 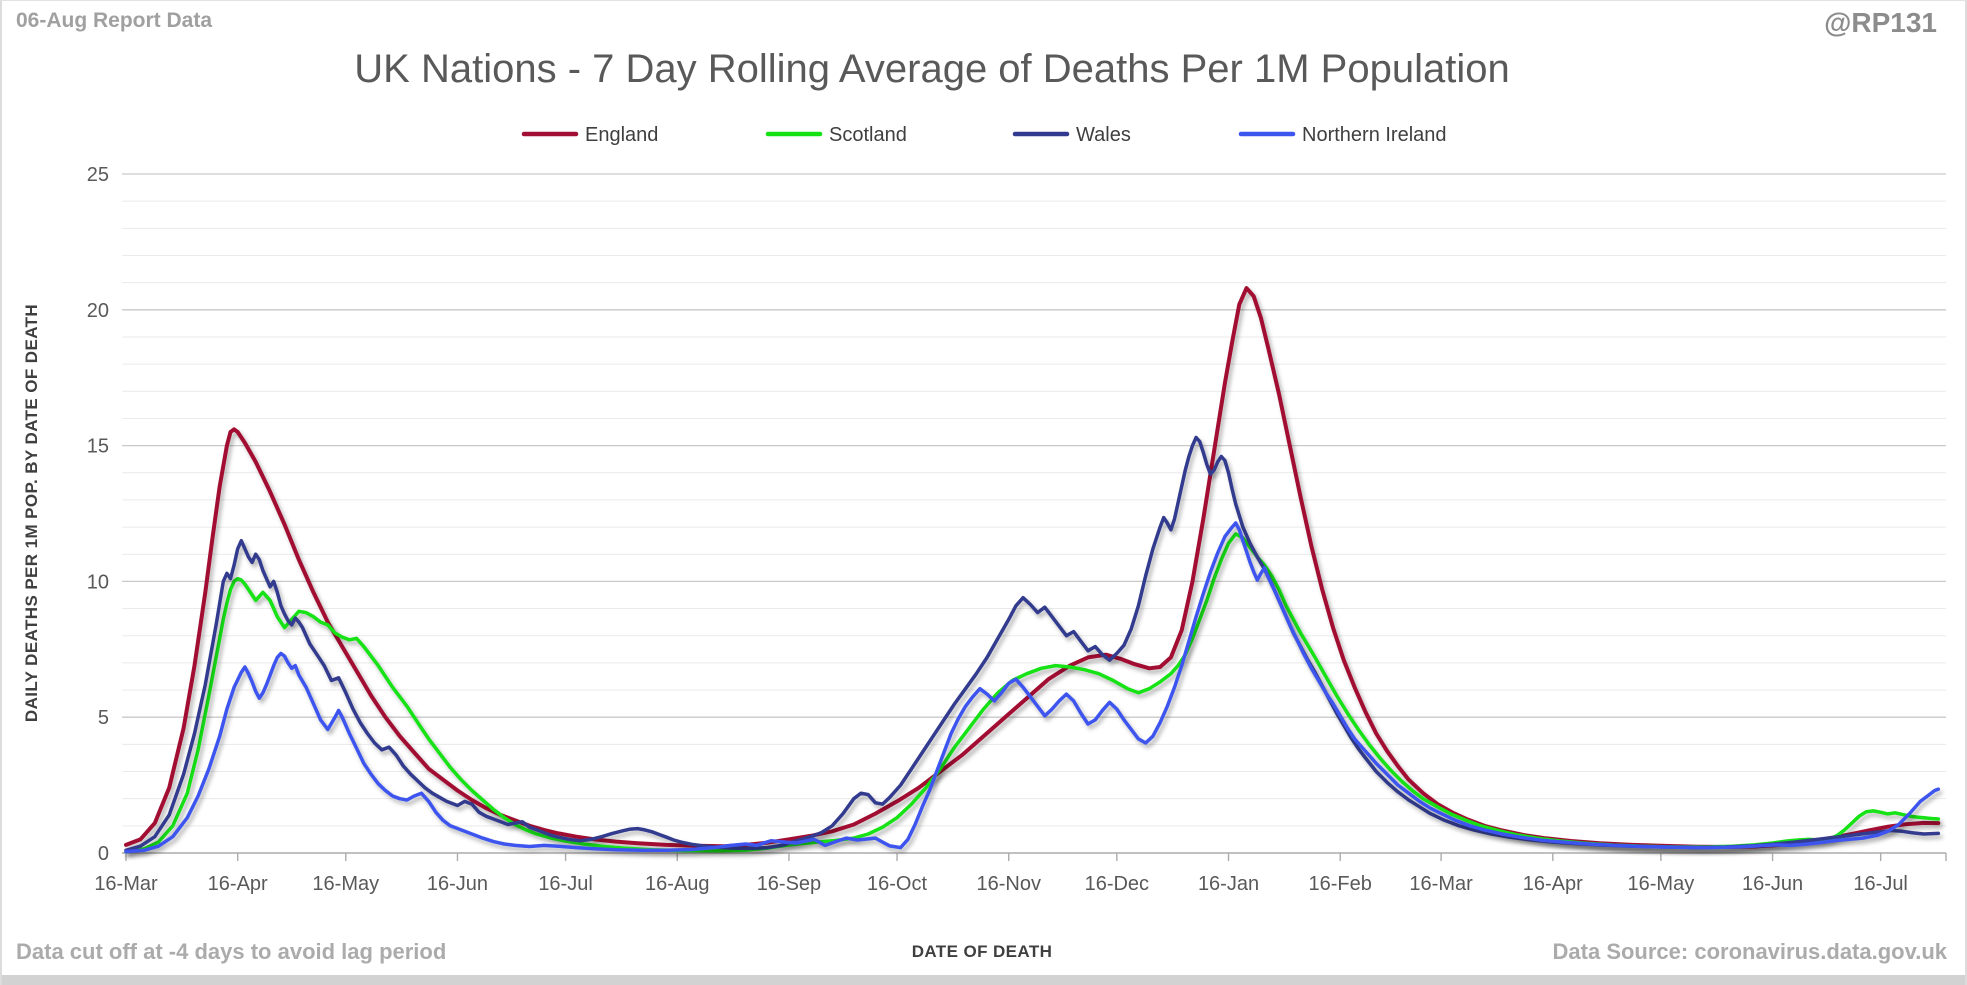 I want to click on x-tick-label: 16-Feb, so click(x=1340, y=884).